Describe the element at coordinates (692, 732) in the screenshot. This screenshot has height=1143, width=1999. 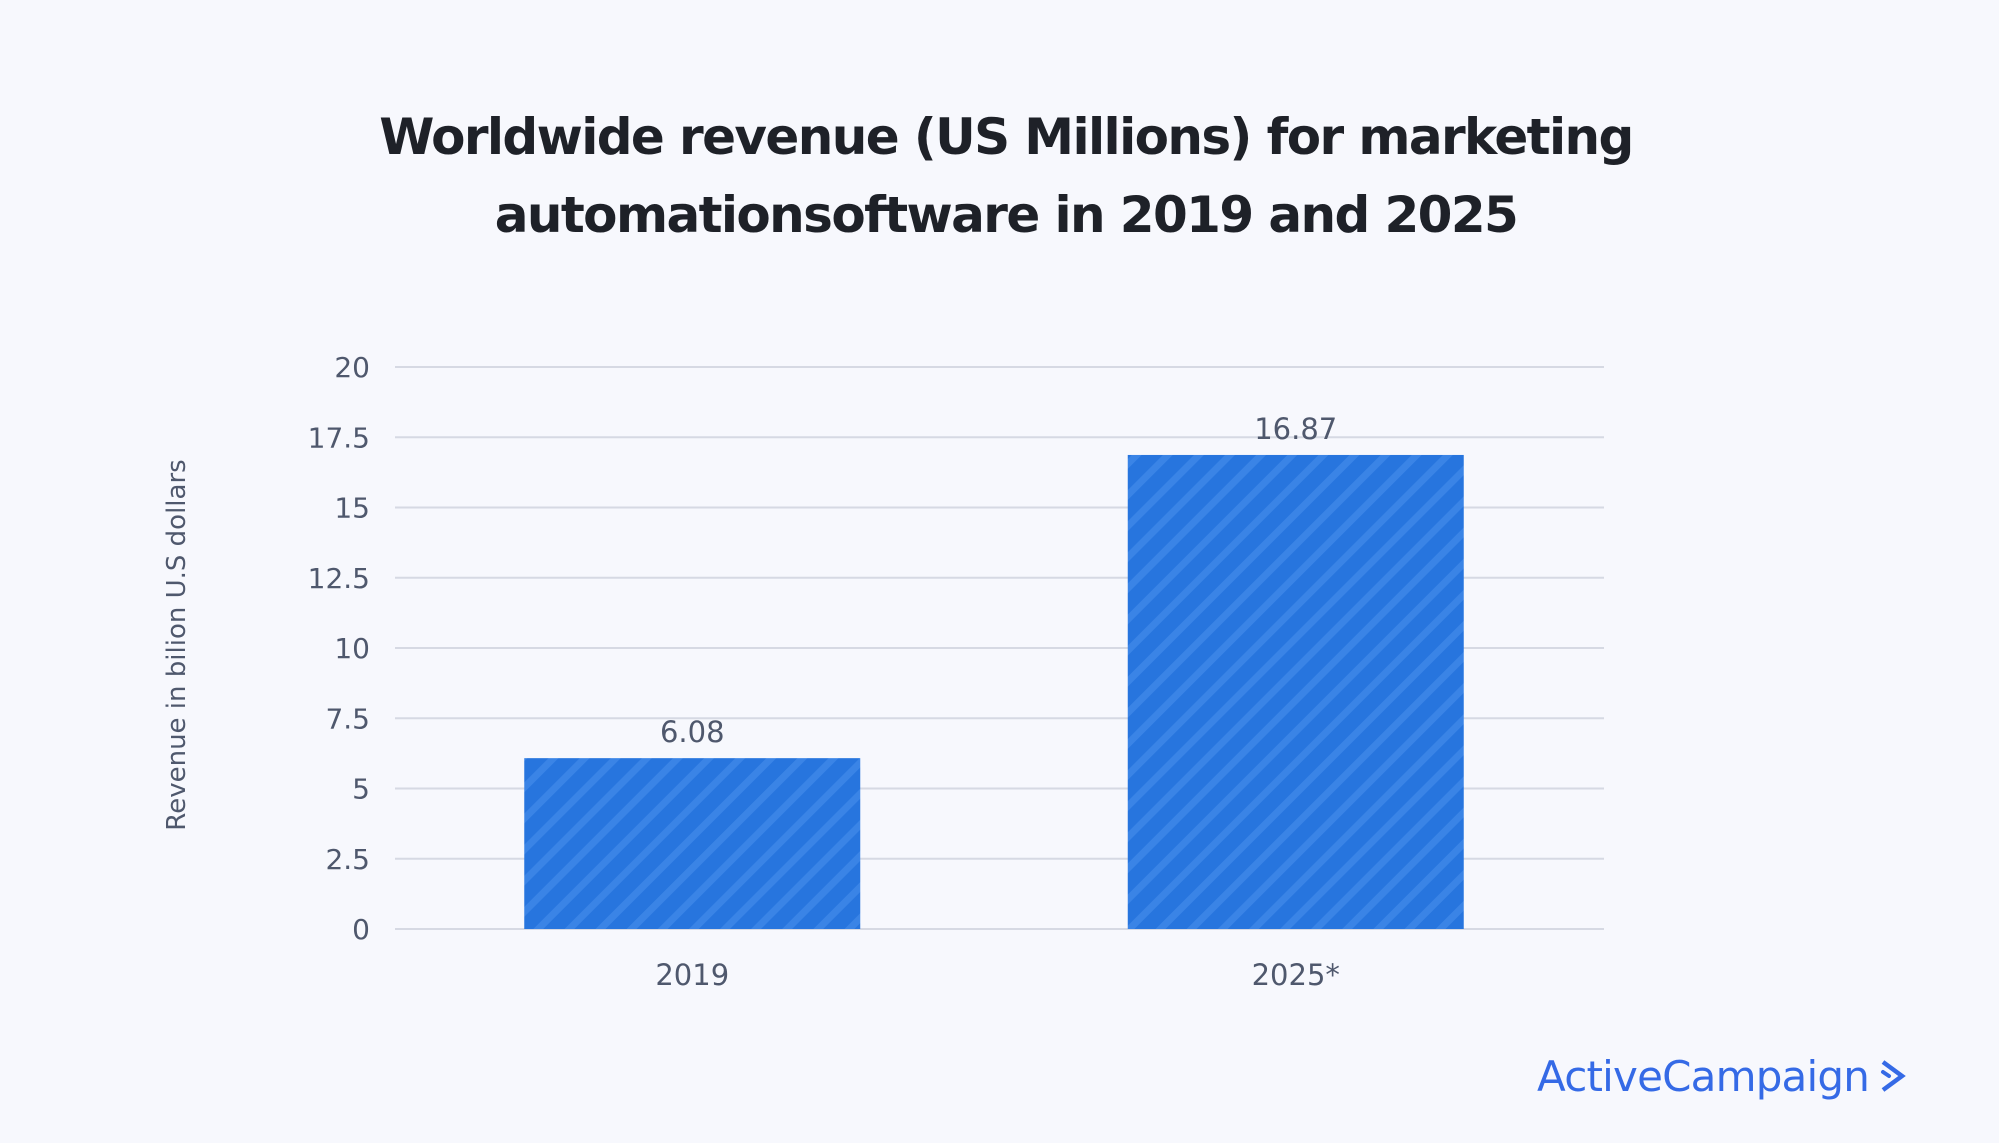
I see `value-label: 6.08` at that location.